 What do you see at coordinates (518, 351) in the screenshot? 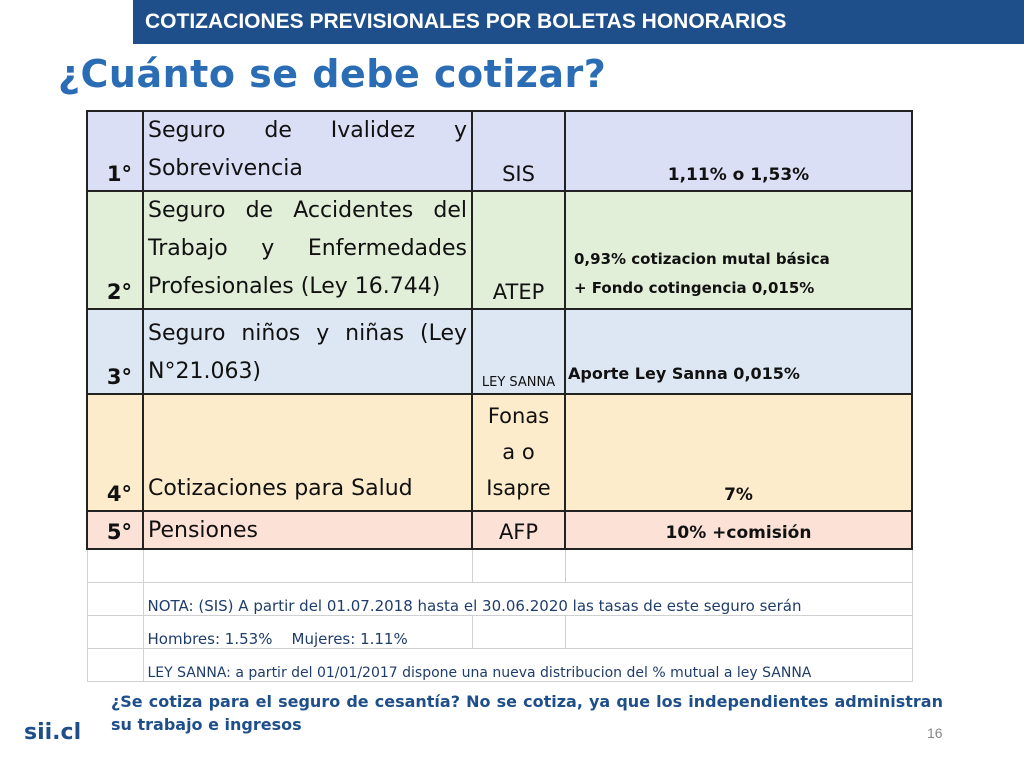
I see `row-code: LEY SANNA` at bounding box center [518, 351].